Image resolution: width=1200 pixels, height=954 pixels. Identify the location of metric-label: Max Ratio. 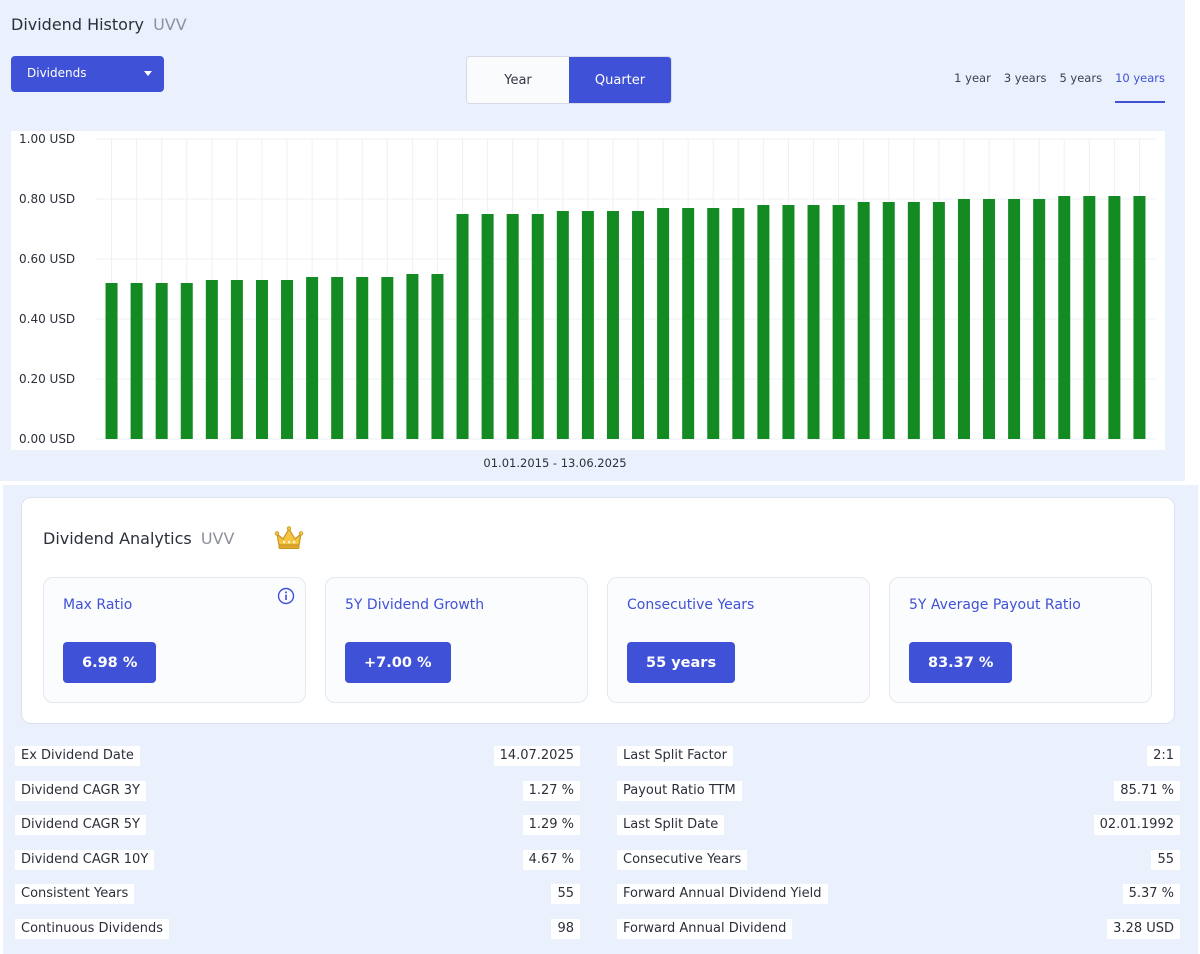
(98, 605).